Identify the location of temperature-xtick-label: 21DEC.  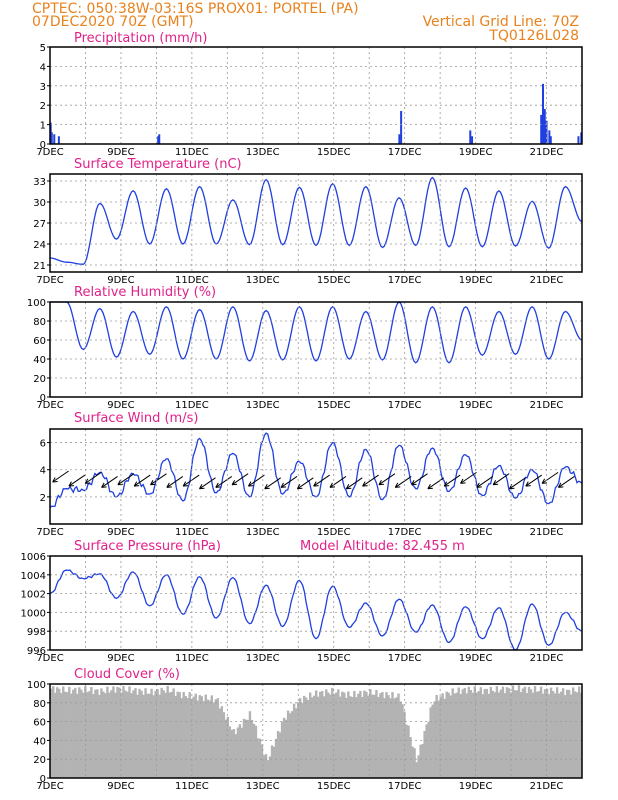
(547, 280).